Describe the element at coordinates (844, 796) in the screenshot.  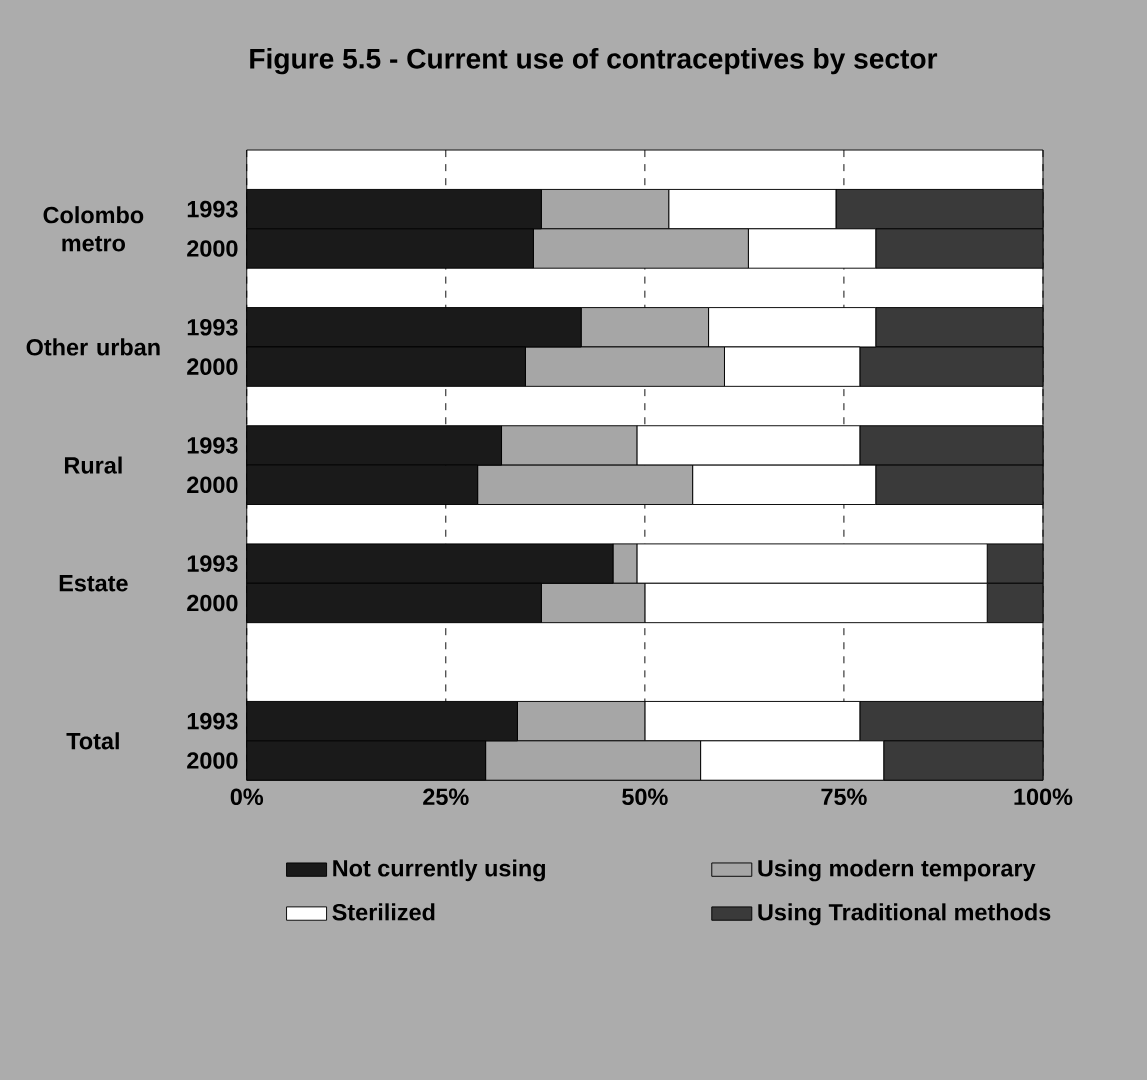
I see `x-tick-label: 75%` at that location.